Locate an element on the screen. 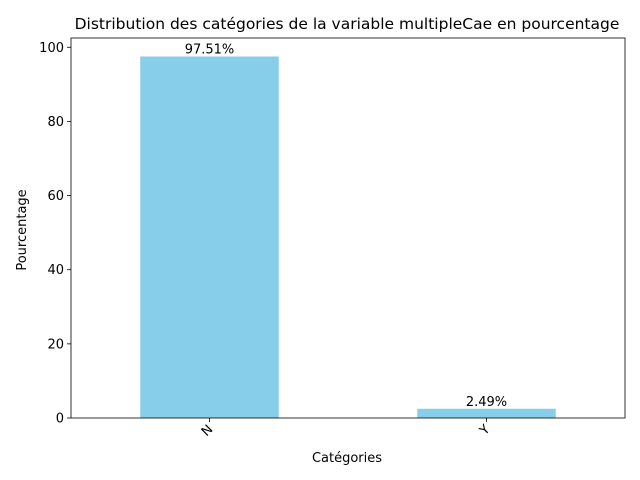  x-tick-label: N is located at coordinates (207, 430).